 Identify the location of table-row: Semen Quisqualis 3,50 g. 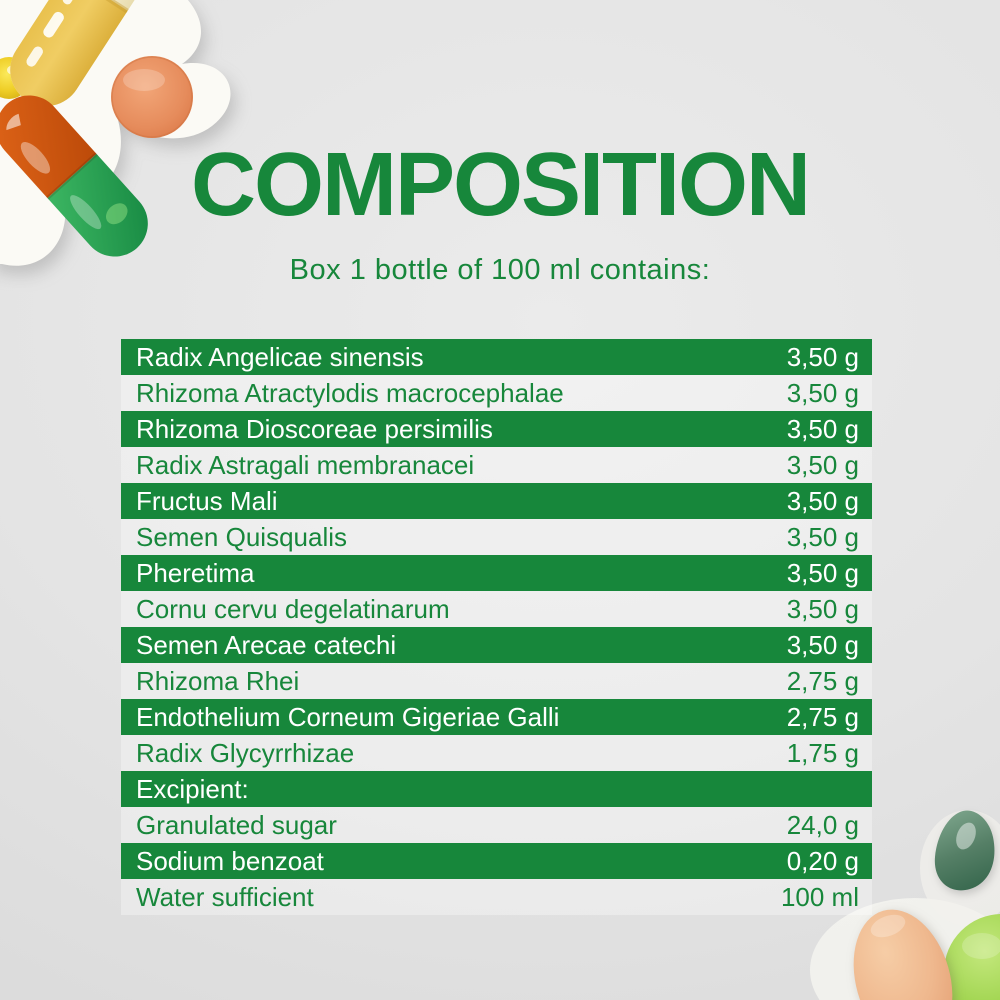
(496, 537).